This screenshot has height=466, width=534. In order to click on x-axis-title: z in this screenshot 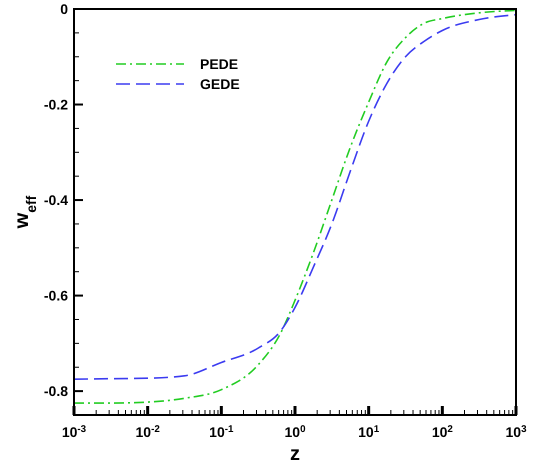, I will do `click(295, 454)`.